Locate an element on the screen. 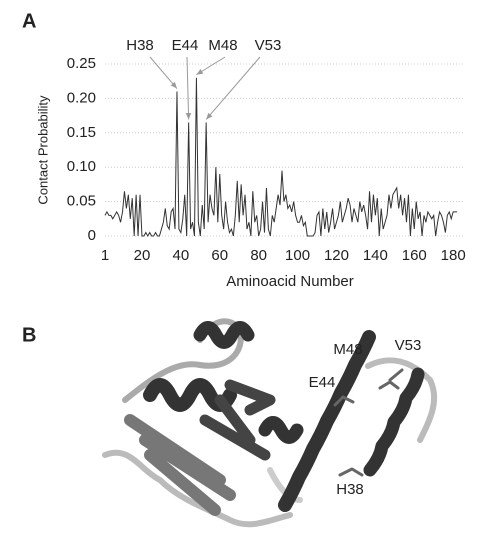 The height and width of the screenshot is (555, 477). panel-label: B is located at coordinates (29, 335).